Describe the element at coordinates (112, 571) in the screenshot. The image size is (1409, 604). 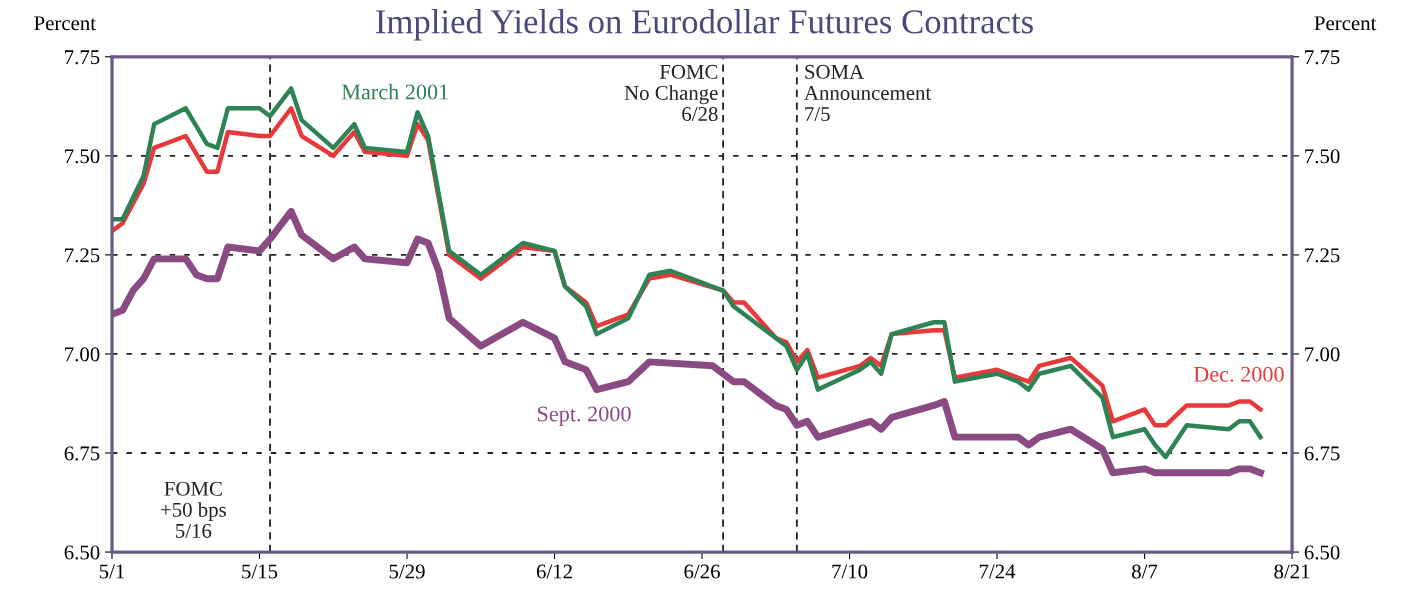
I see `x-tick-label: 5/1` at that location.